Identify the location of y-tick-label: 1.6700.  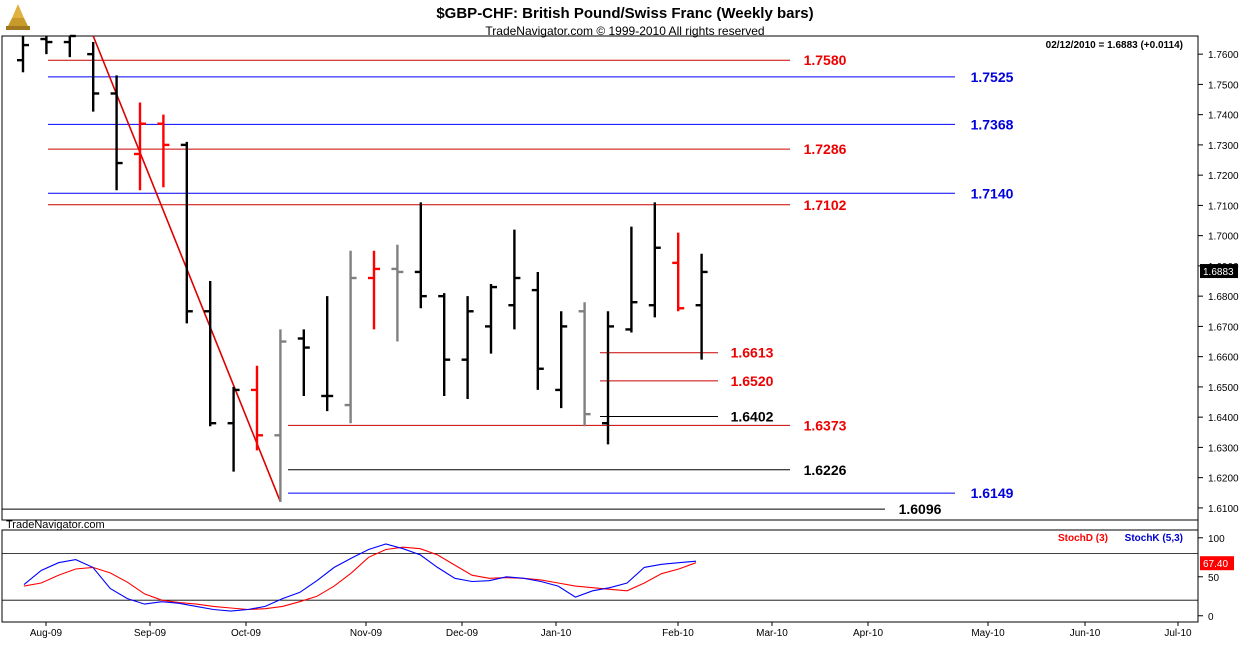
(1223, 327).